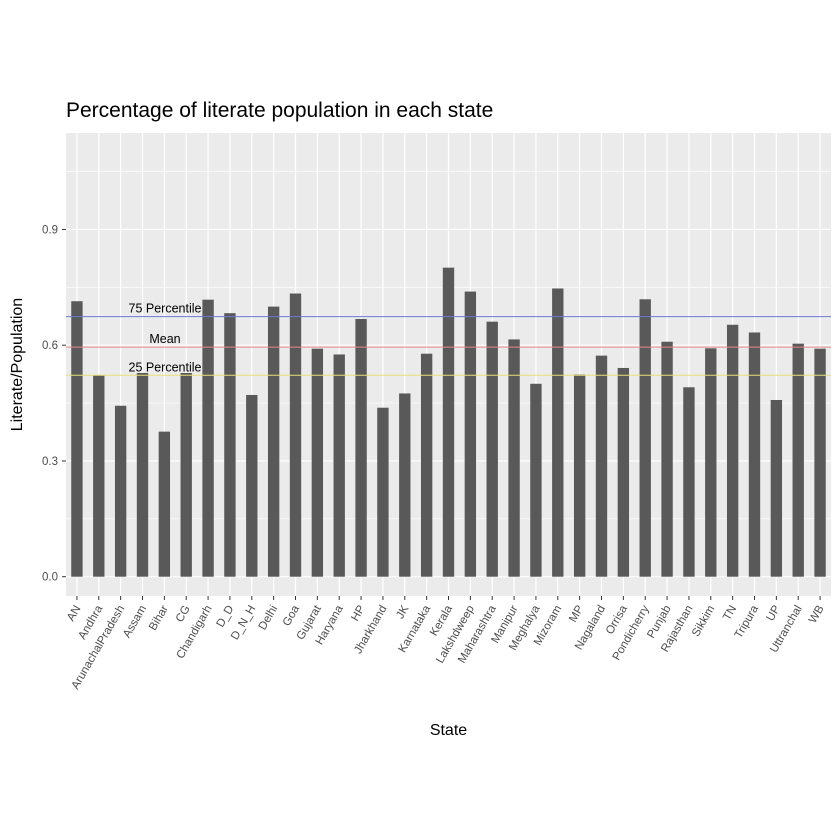 Image resolution: width=840 pixels, height=840 pixels. I want to click on x-tick-label: D_D, so click(226, 617).